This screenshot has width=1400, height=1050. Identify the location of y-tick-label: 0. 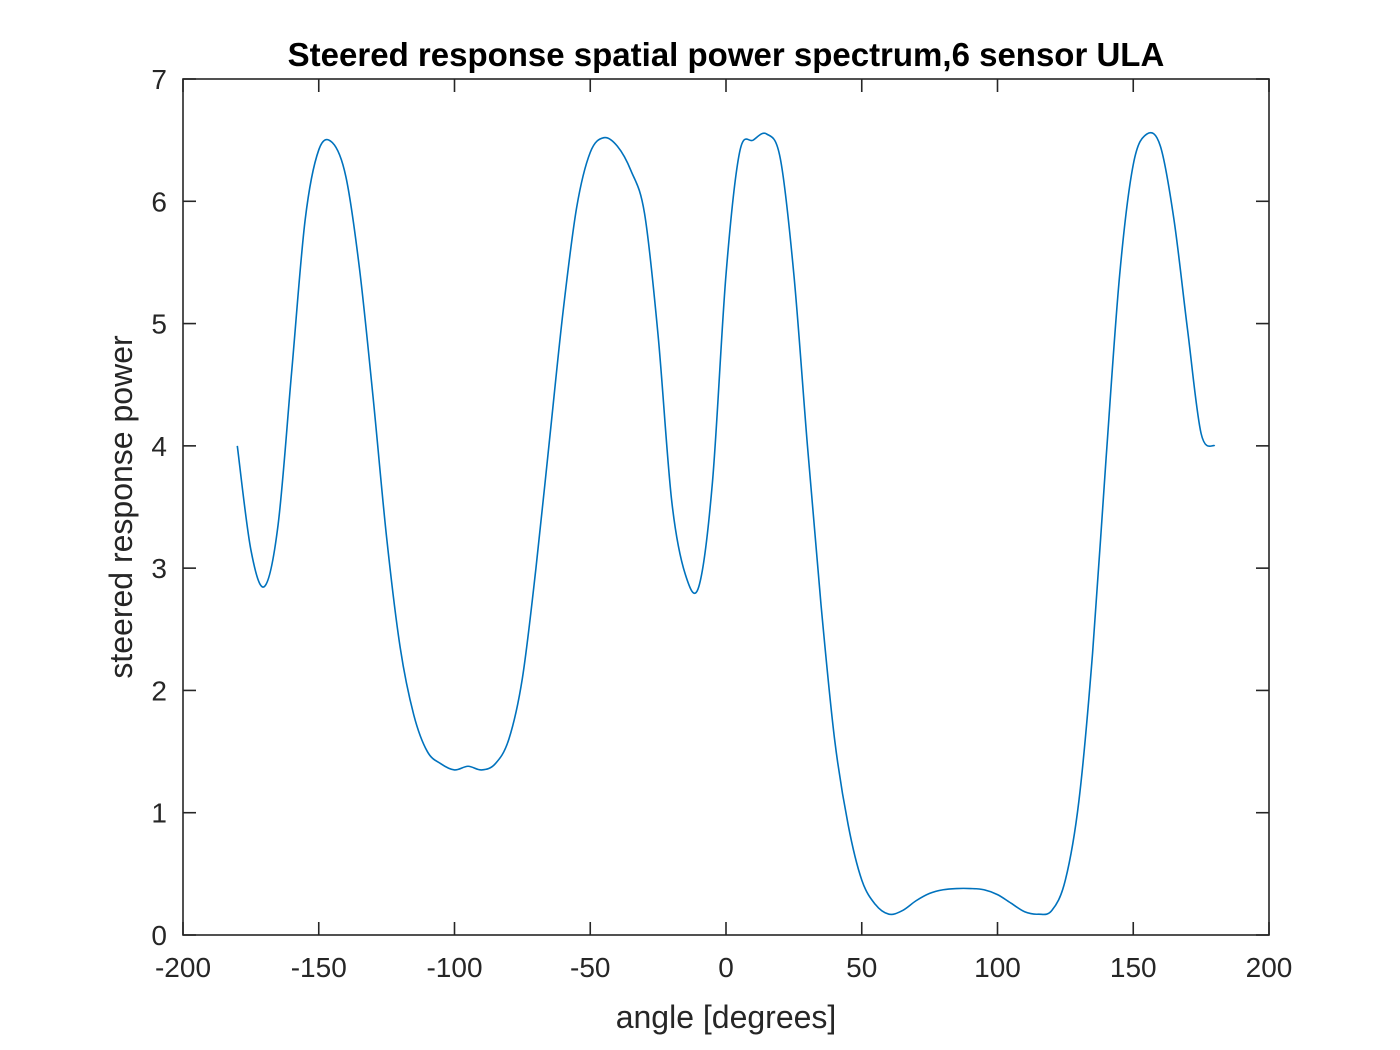
(159, 935).